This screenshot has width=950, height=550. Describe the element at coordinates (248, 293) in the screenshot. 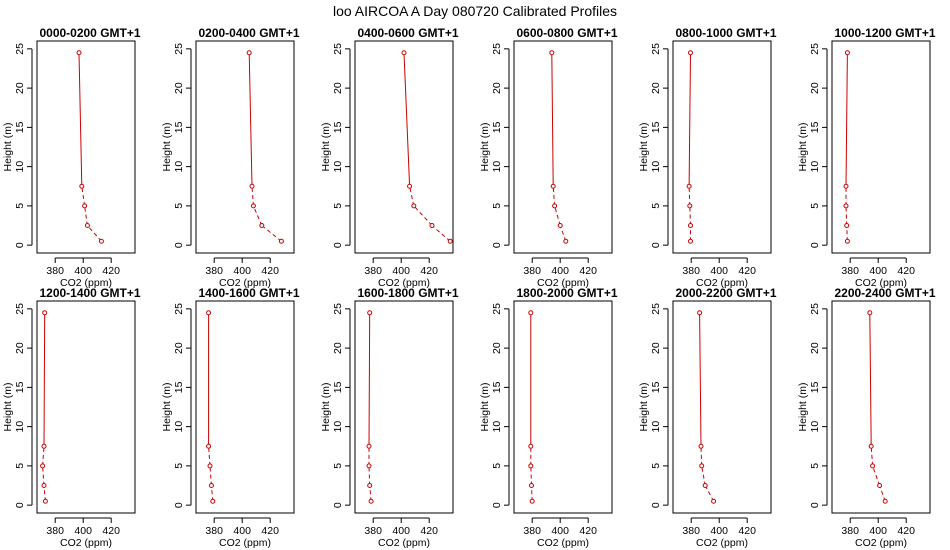

I see `panel-title: 1400-1600 GMT+1` at that location.